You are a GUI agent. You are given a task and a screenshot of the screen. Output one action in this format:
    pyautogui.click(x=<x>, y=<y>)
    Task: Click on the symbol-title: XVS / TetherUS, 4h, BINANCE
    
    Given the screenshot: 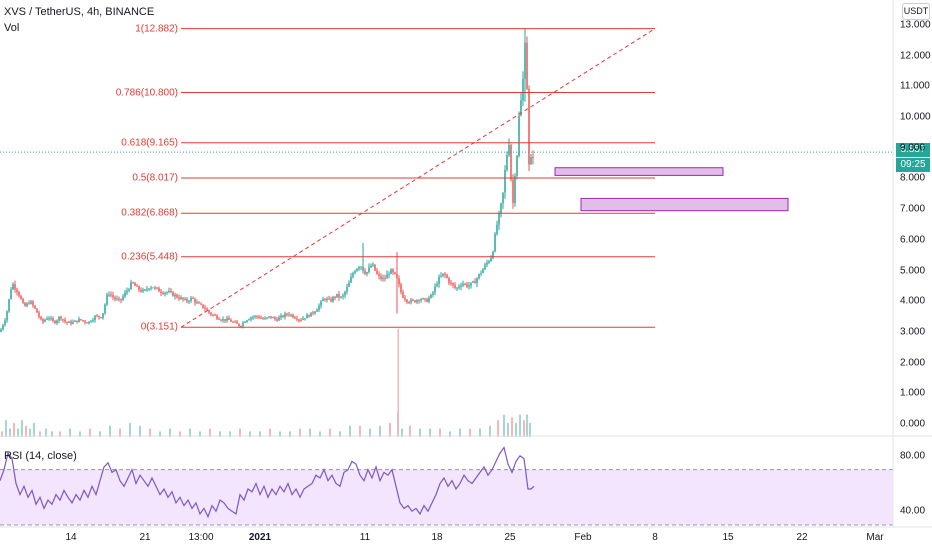 What is the action you would take?
    pyautogui.click(x=79, y=12)
    